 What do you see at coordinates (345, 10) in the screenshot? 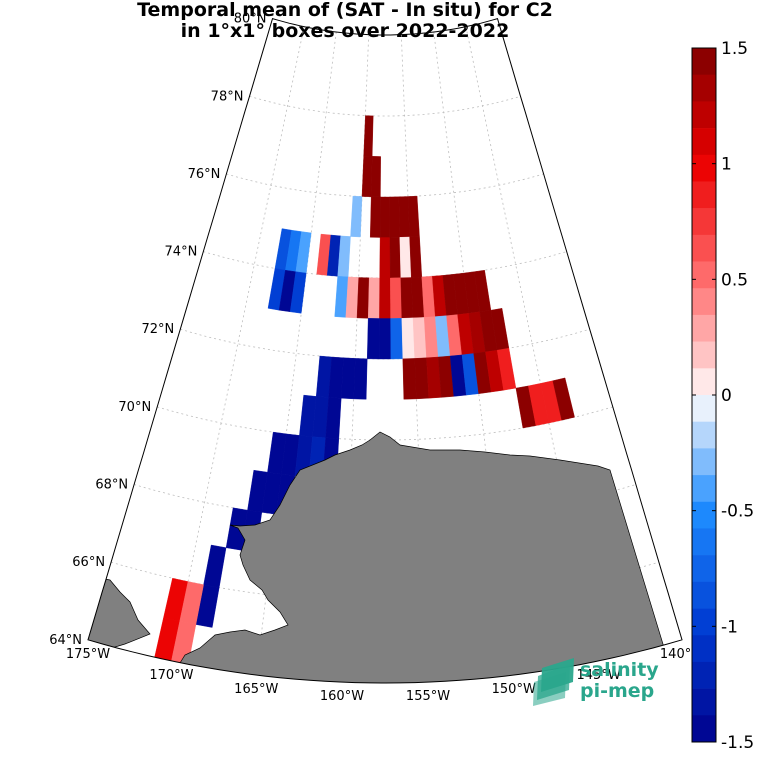
I see `title-line-1: Temporal mean of (SAT - In situ) for C2` at bounding box center [345, 10].